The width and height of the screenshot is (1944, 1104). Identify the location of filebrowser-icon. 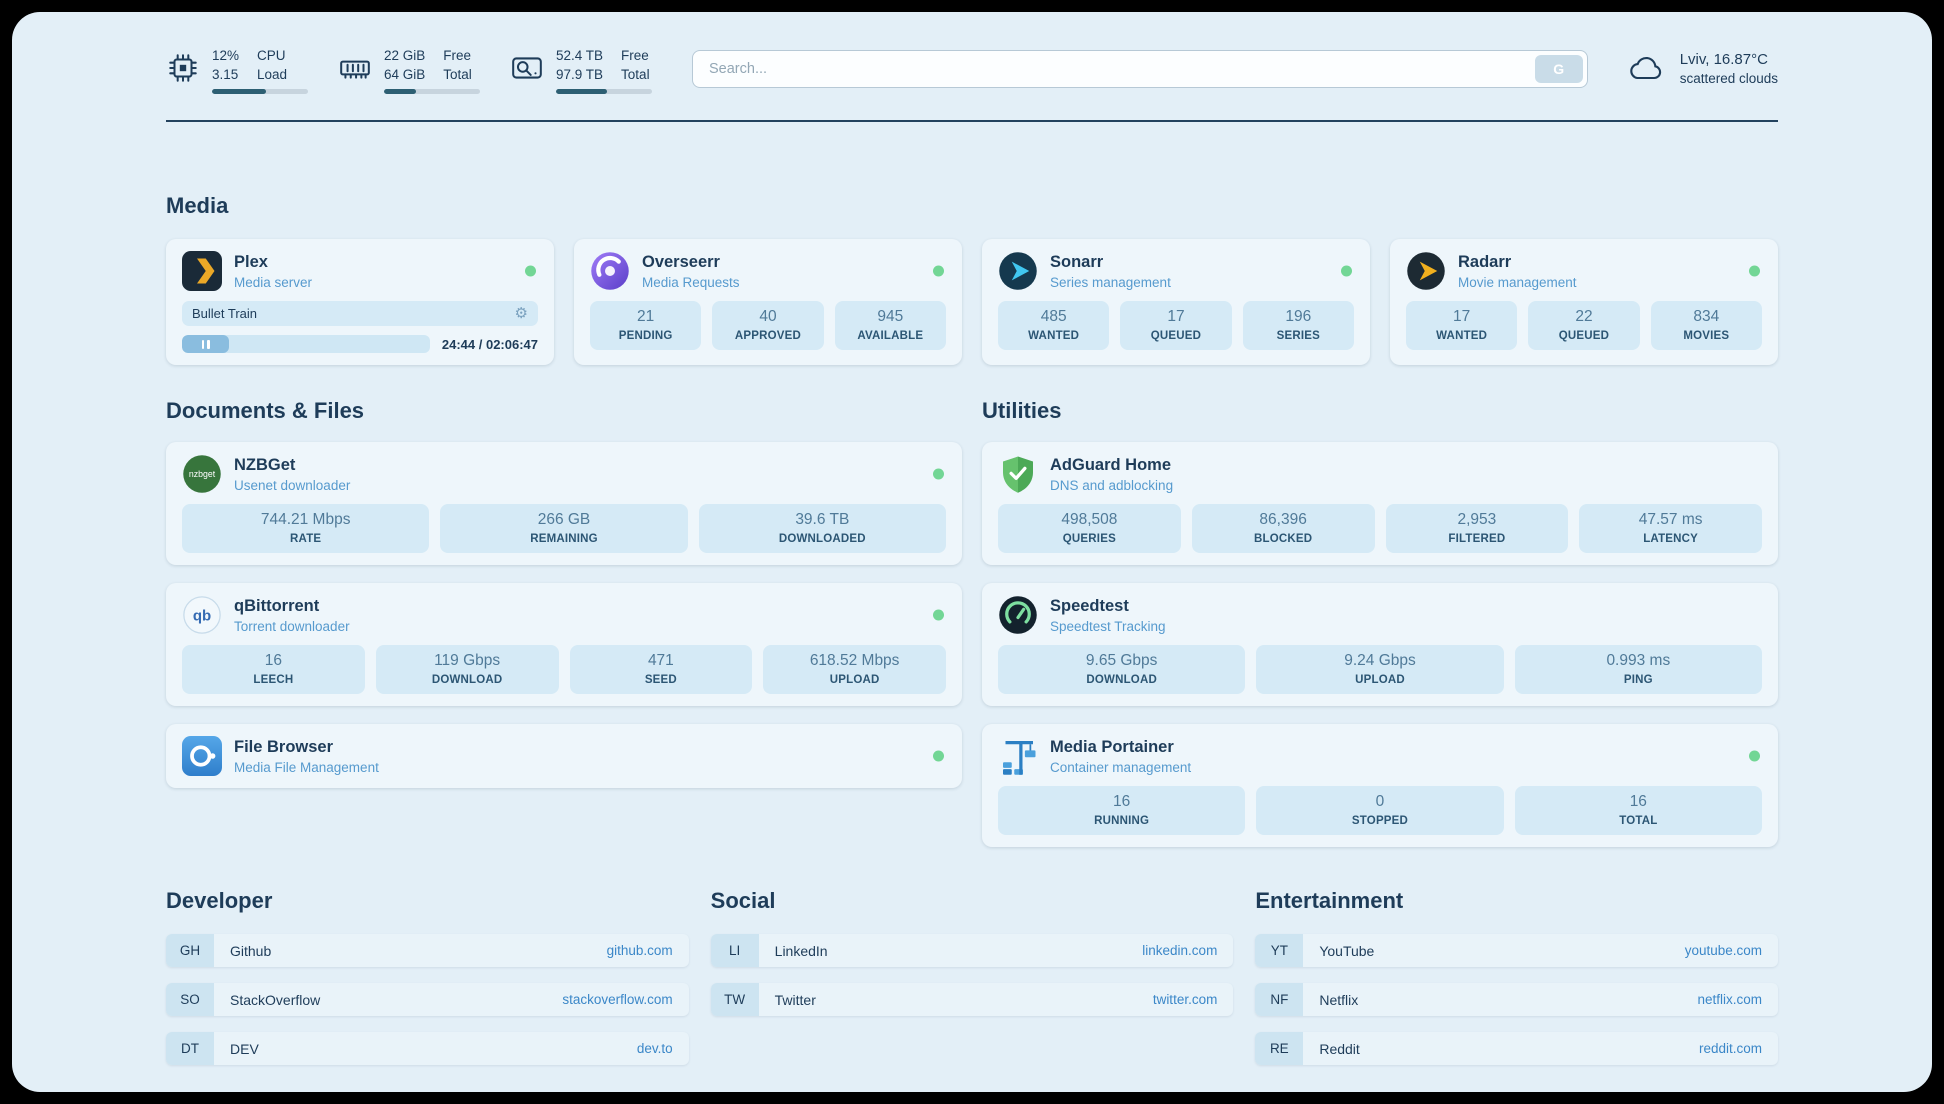
(202, 756).